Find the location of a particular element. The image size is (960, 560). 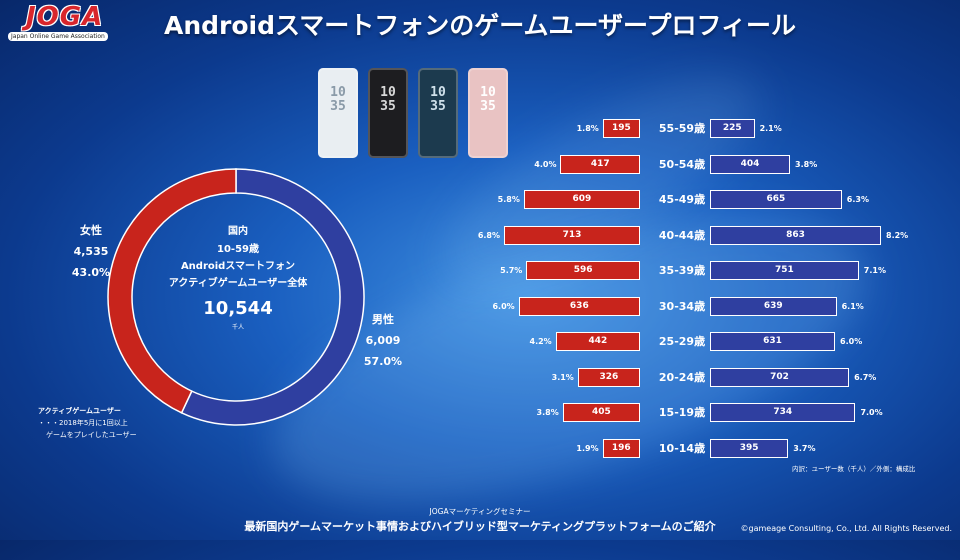

female-bar-value: 195 is located at coordinates (621, 128).